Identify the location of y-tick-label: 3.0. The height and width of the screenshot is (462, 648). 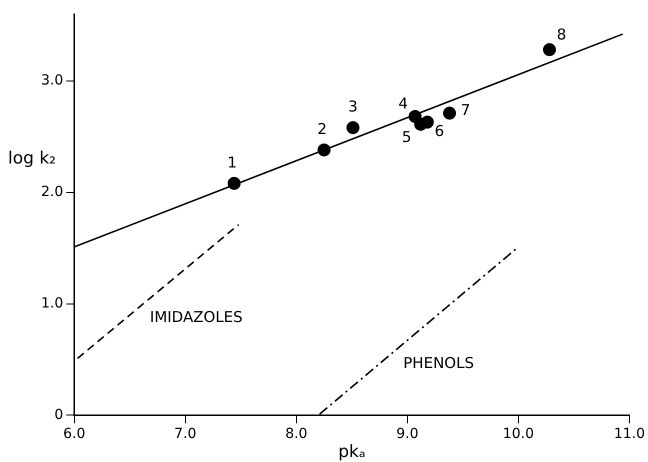
(52, 80).